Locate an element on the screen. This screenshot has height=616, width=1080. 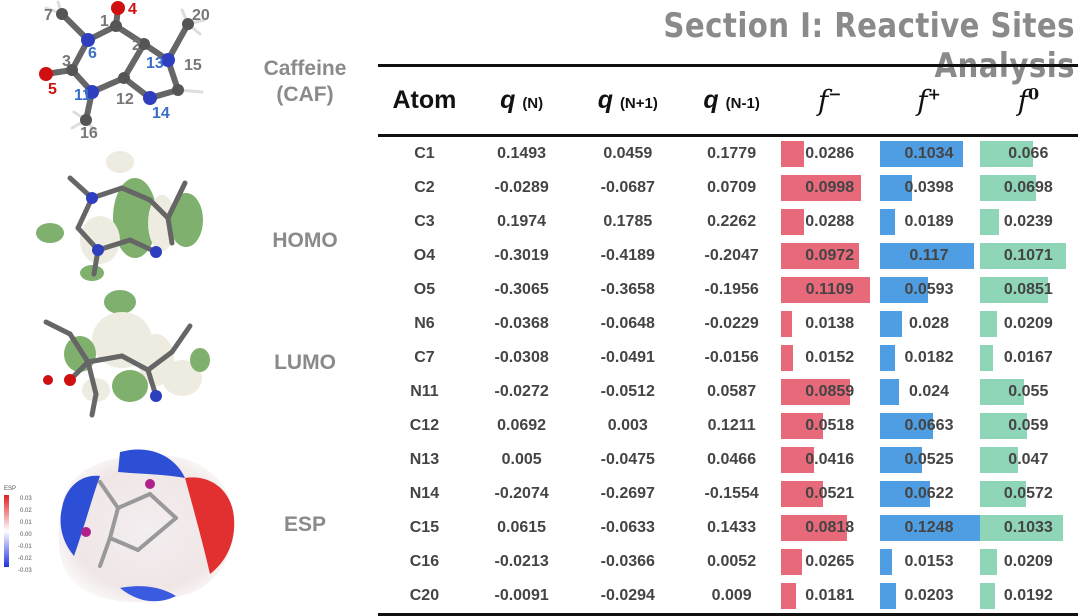
cell-f0: 0.1033 is located at coordinates (1028, 528).